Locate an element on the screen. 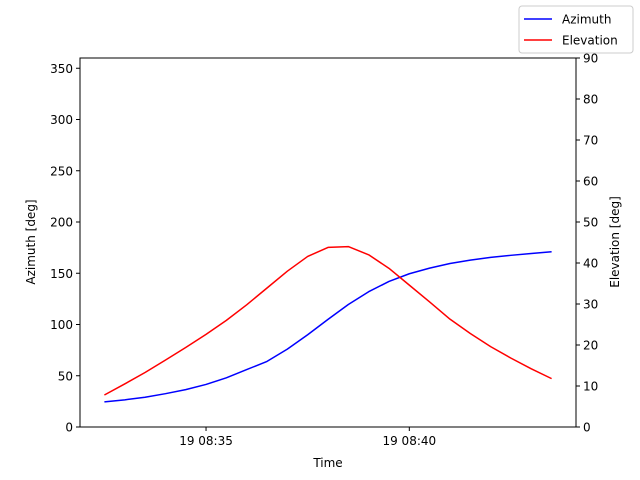  y-left-tick-label: 200 is located at coordinates (61, 223).